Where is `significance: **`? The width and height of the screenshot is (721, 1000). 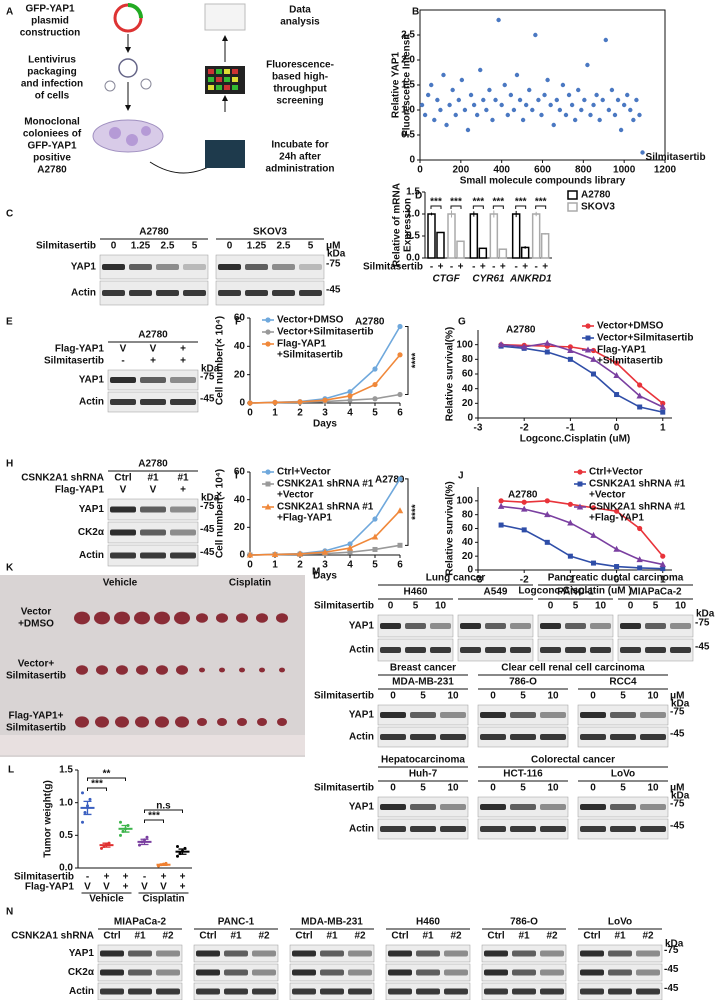
significance: ** is located at coordinates (107, 774).